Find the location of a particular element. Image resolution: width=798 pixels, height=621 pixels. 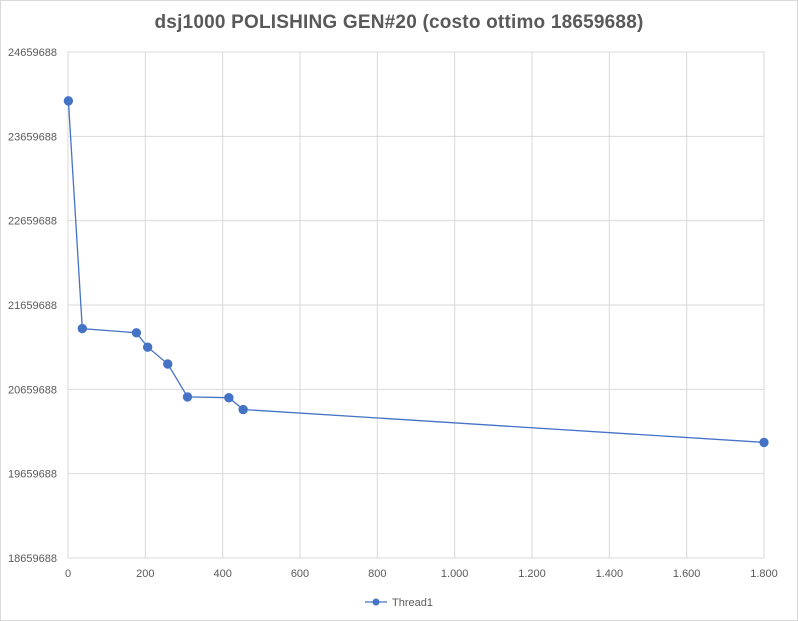

x-tick-label: 1.200 is located at coordinates (532, 574).